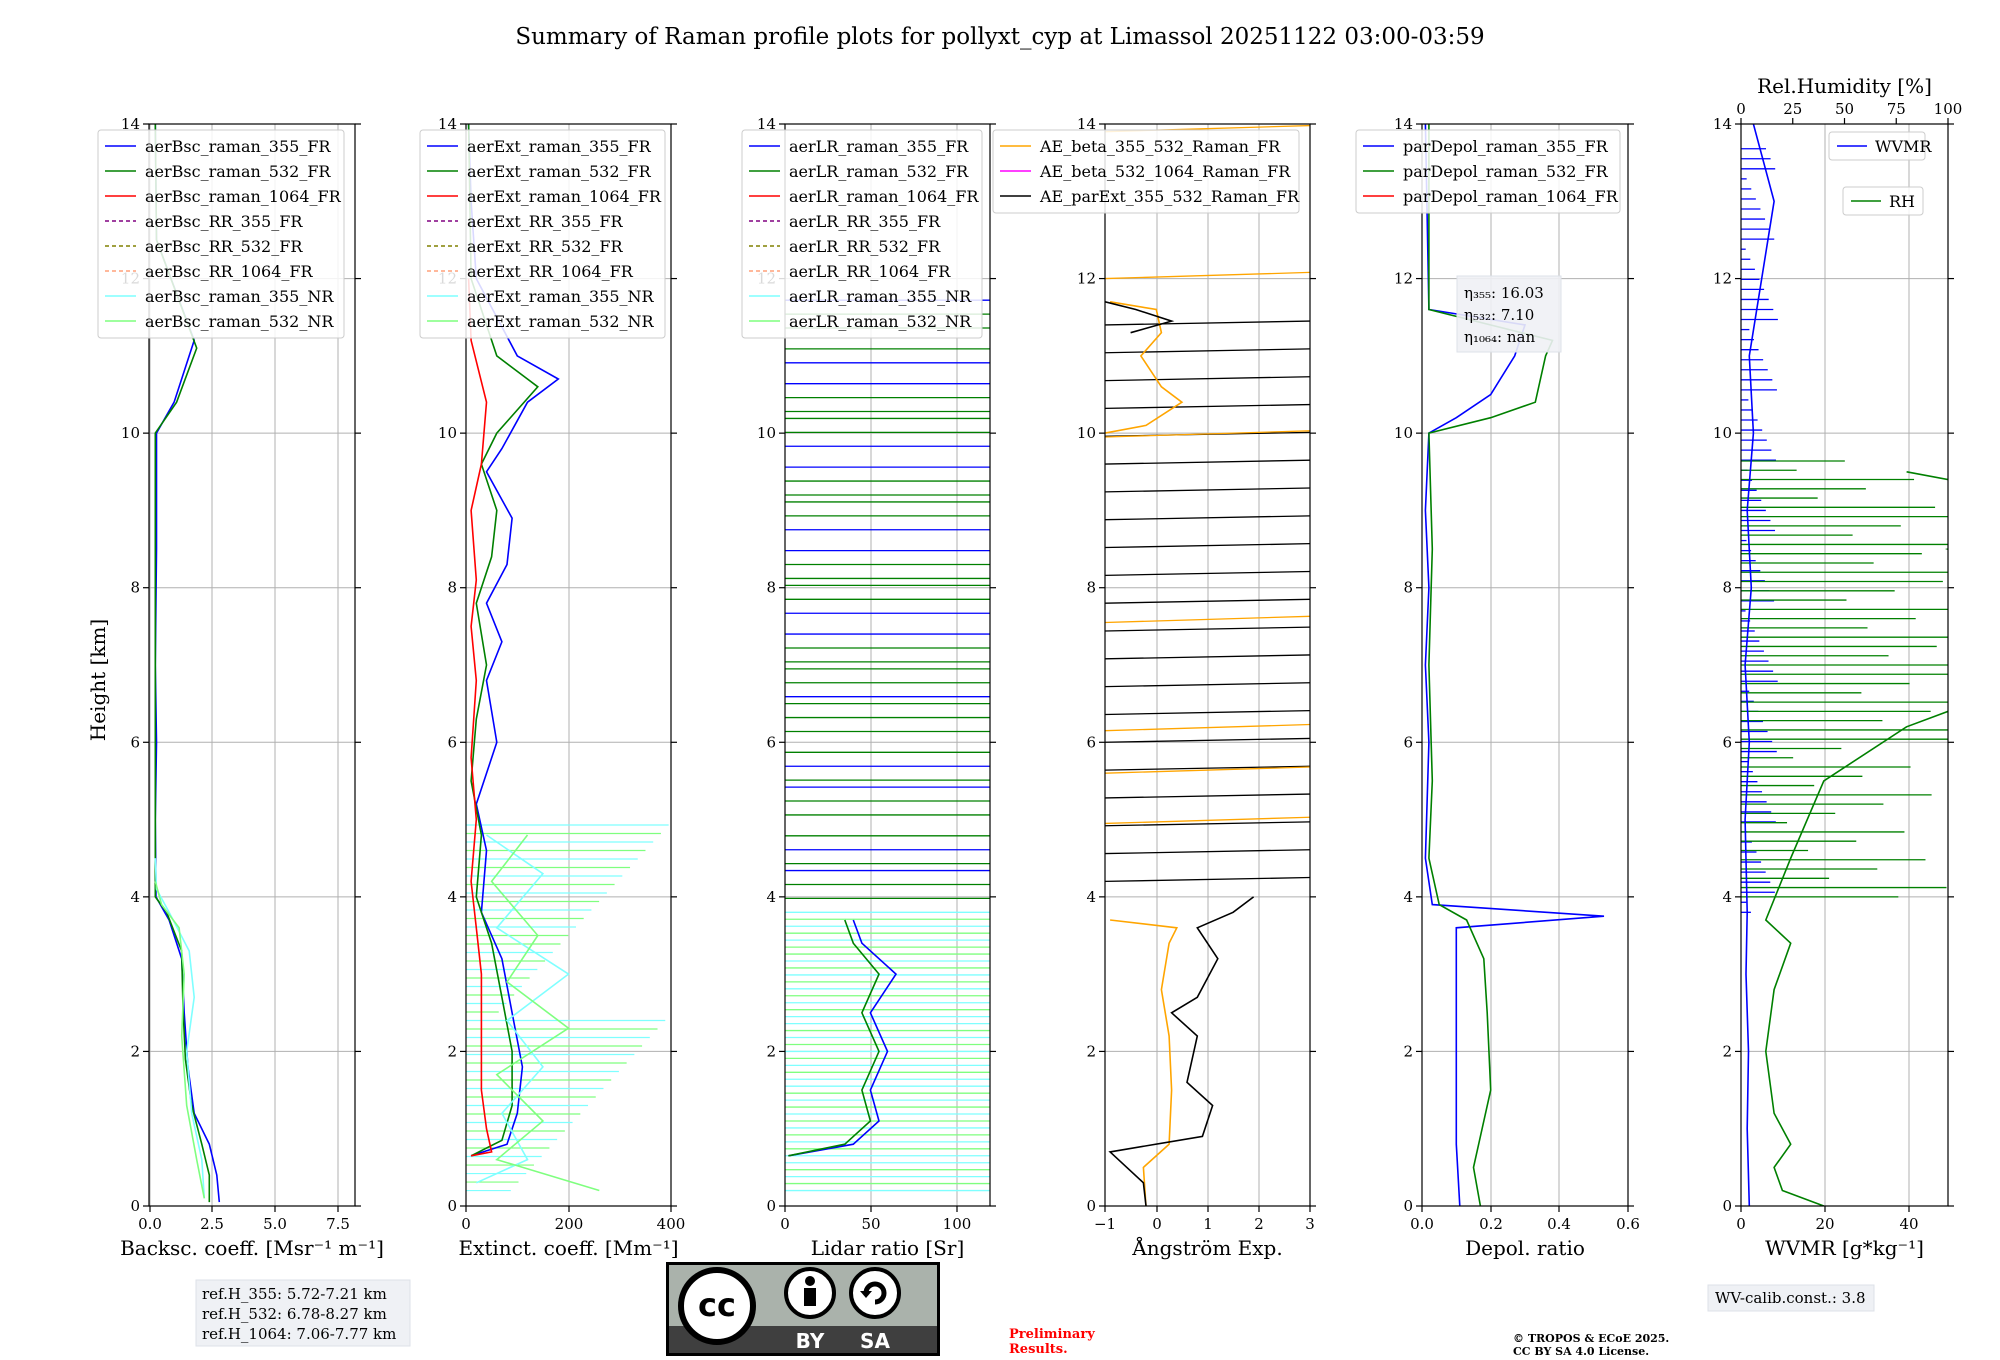  Describe the element at coordinates (561, 296) in the screenshot. I see `legend-entry: aerExt_raman_355_NR` at that location.